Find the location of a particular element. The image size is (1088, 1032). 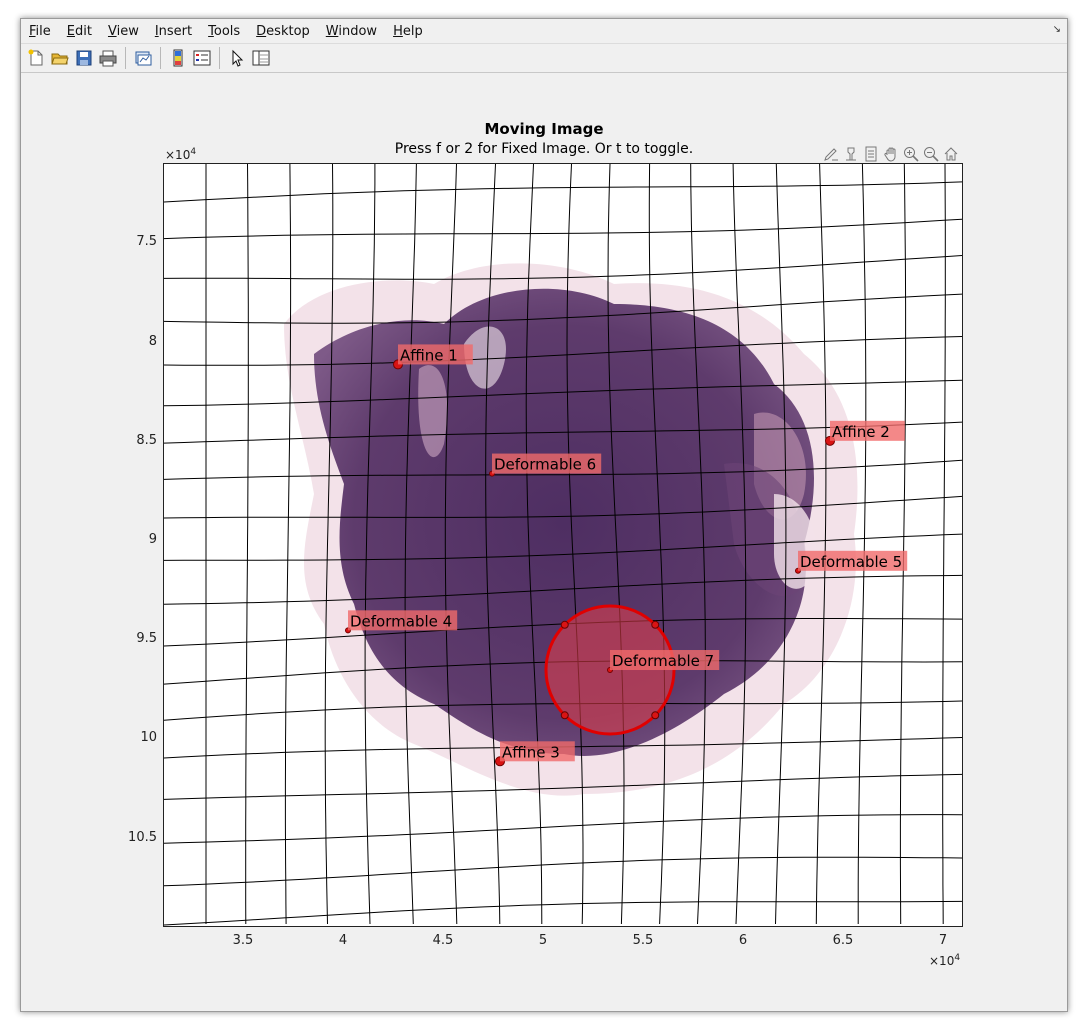

brush-icon is located at coordinates (831, 154).